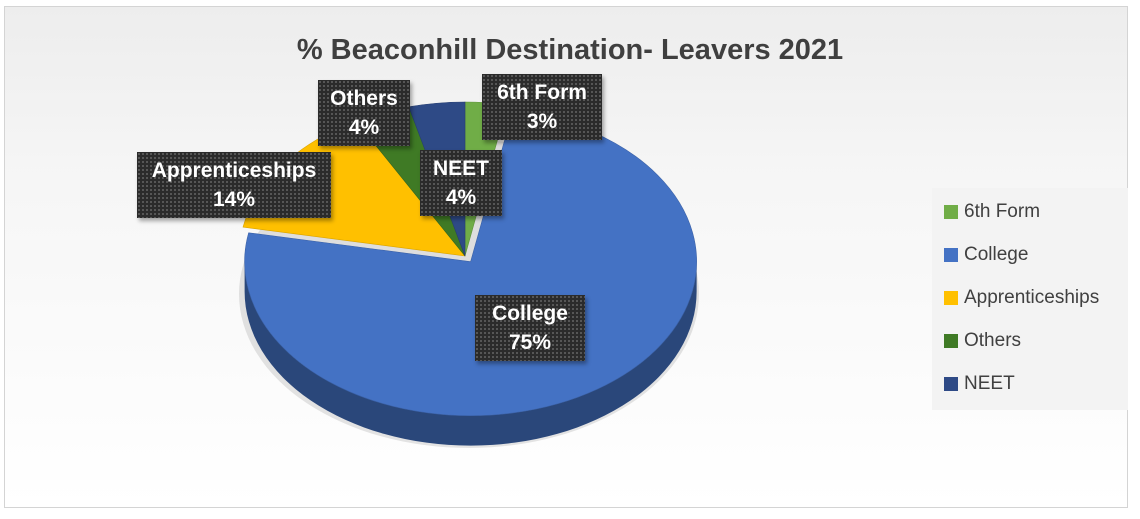 The width and height of the screenshot is (1140, 519). Describe the element at coordinates (996, 254) in the screenshot. I see `legend-label: College` at that location.